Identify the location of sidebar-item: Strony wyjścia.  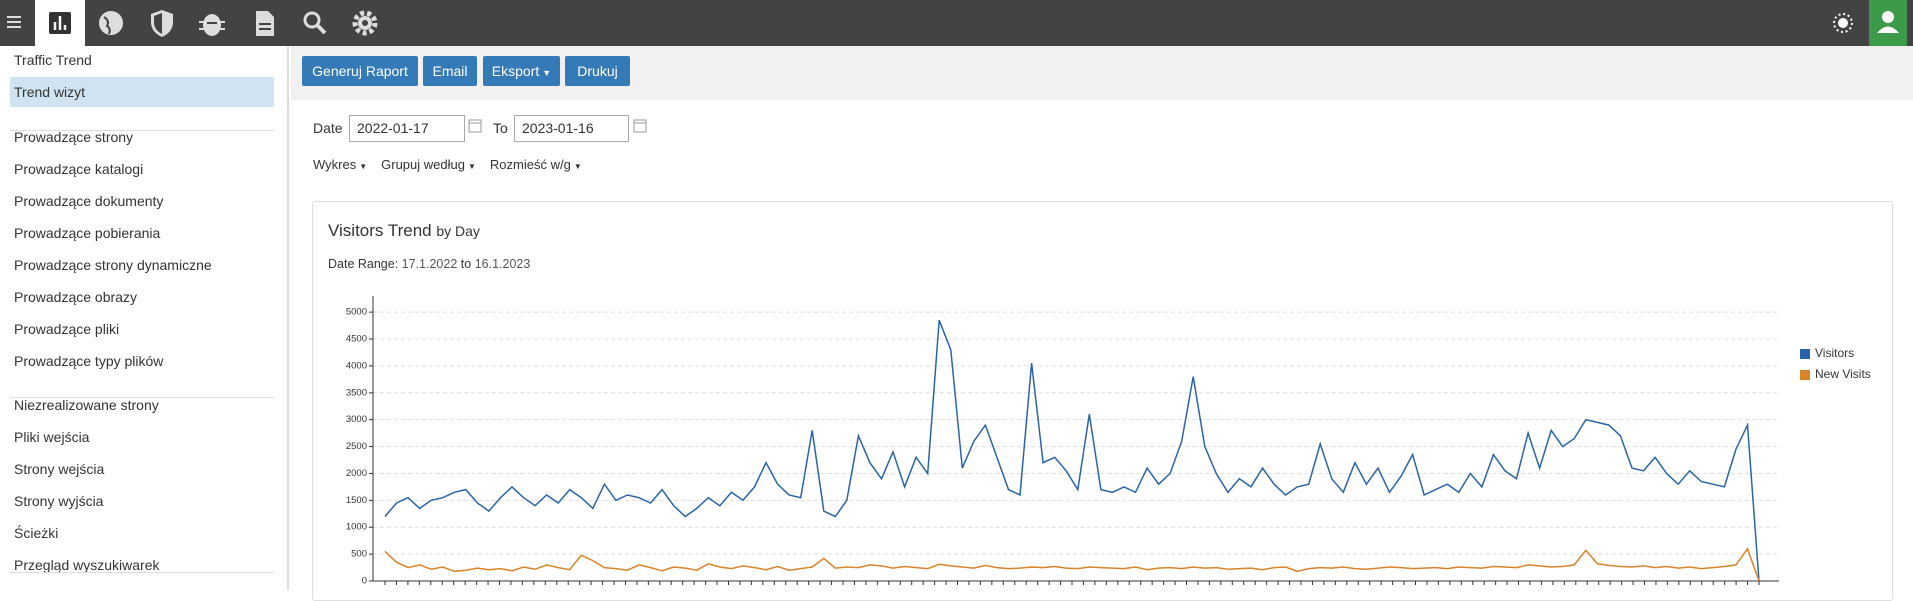
(59, 501).